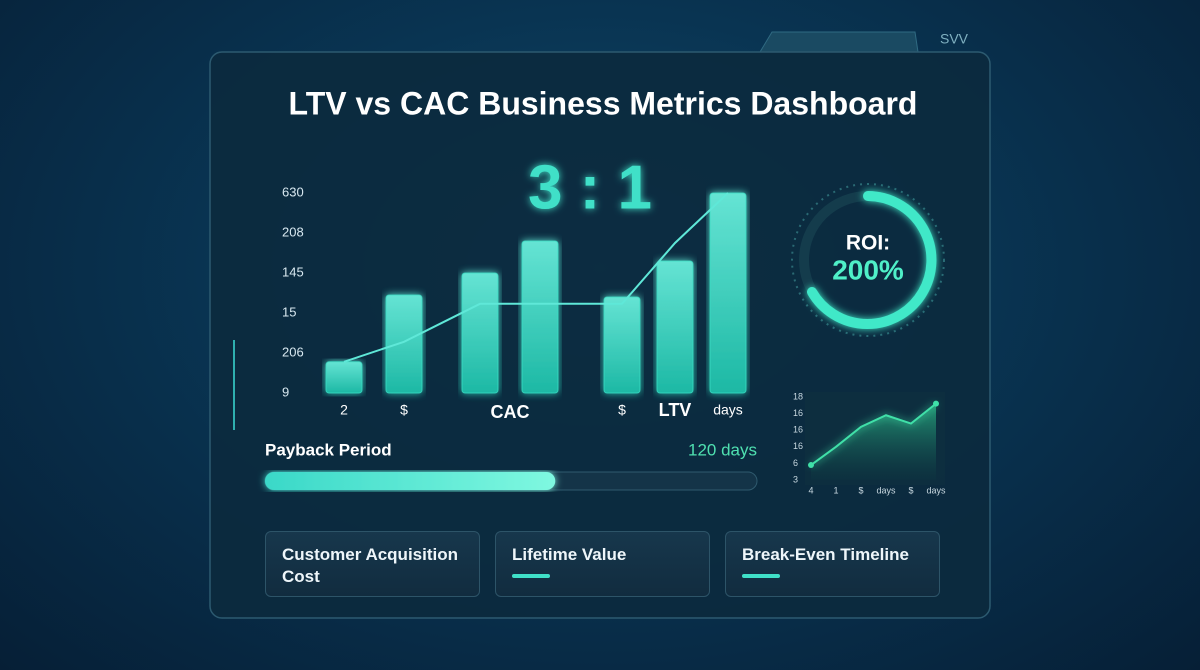  Describe the element at coordinates (328, 449) in the screenshot. I see `payback-label: Payback Period` at that location.